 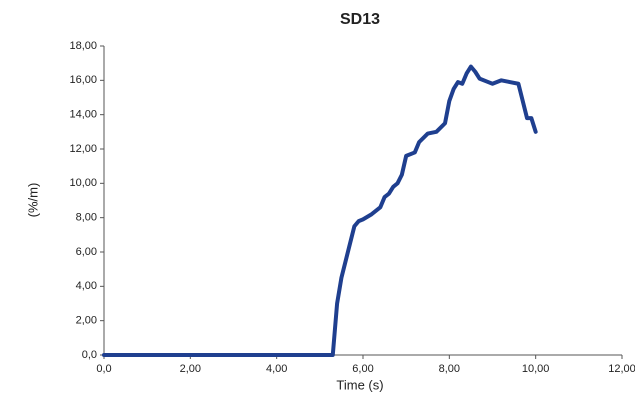 What do you see at coordinates (359, 384) in the screenshot?
I see `x-axis-label: Time (s)` at bounding box center [359, 384].